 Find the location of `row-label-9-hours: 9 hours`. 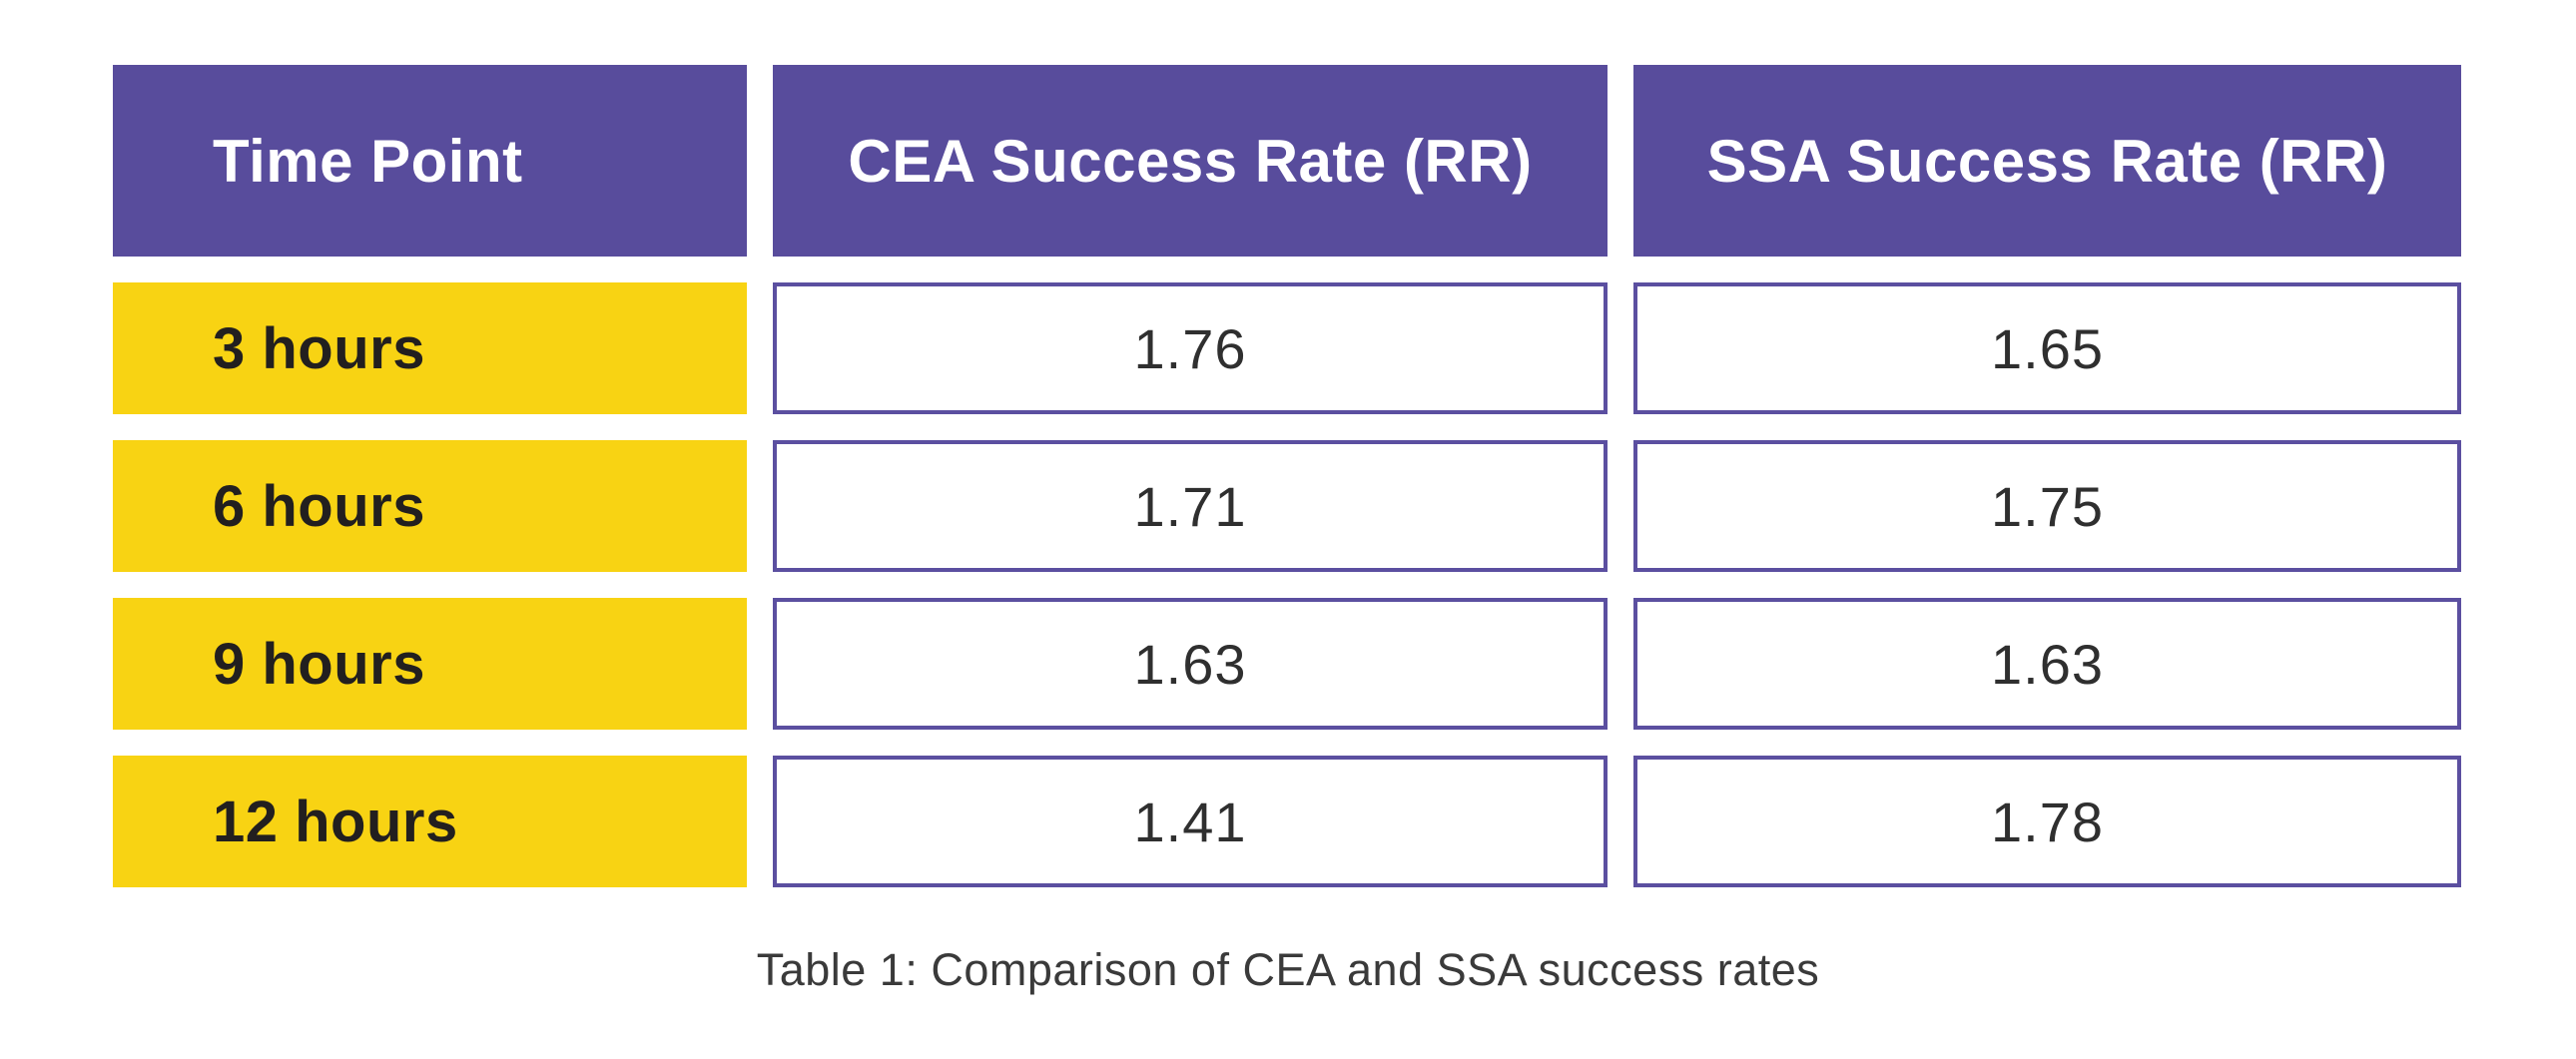

row-label-9-hours: 9 hours is located at coordinates (430, 664).